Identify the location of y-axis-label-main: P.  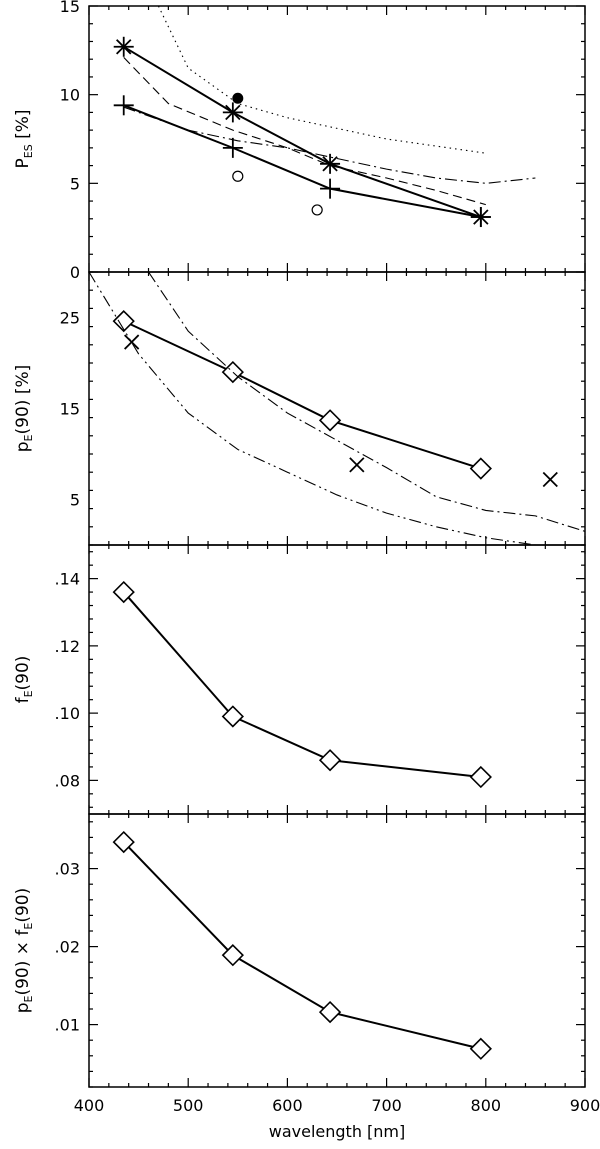
(23, 163).